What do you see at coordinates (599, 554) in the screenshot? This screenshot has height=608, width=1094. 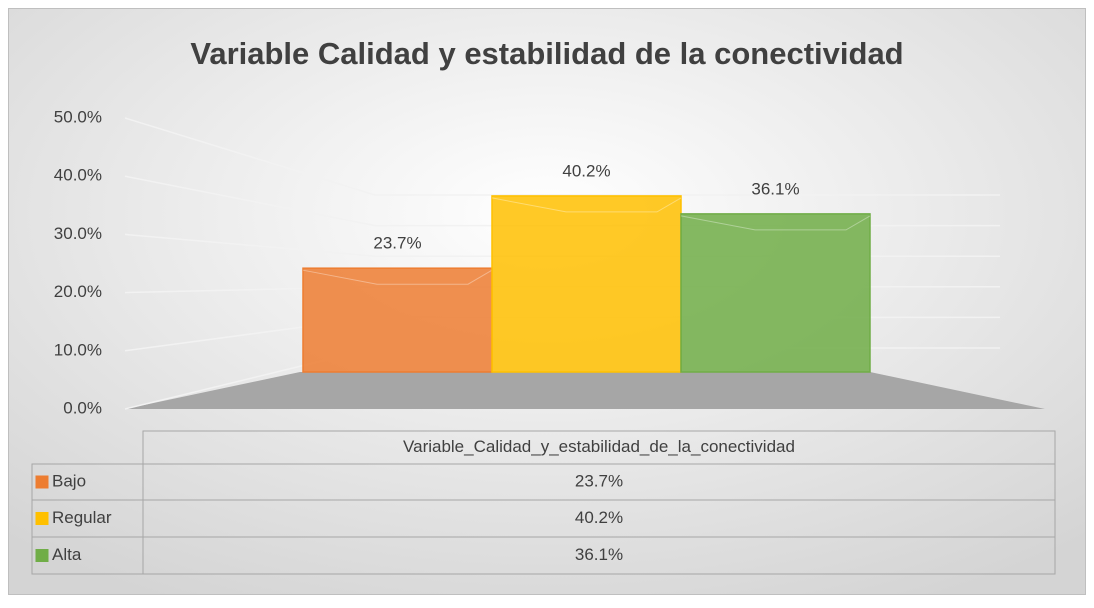 I see `table-value: 36.1%` at bounding box center [599, 554].